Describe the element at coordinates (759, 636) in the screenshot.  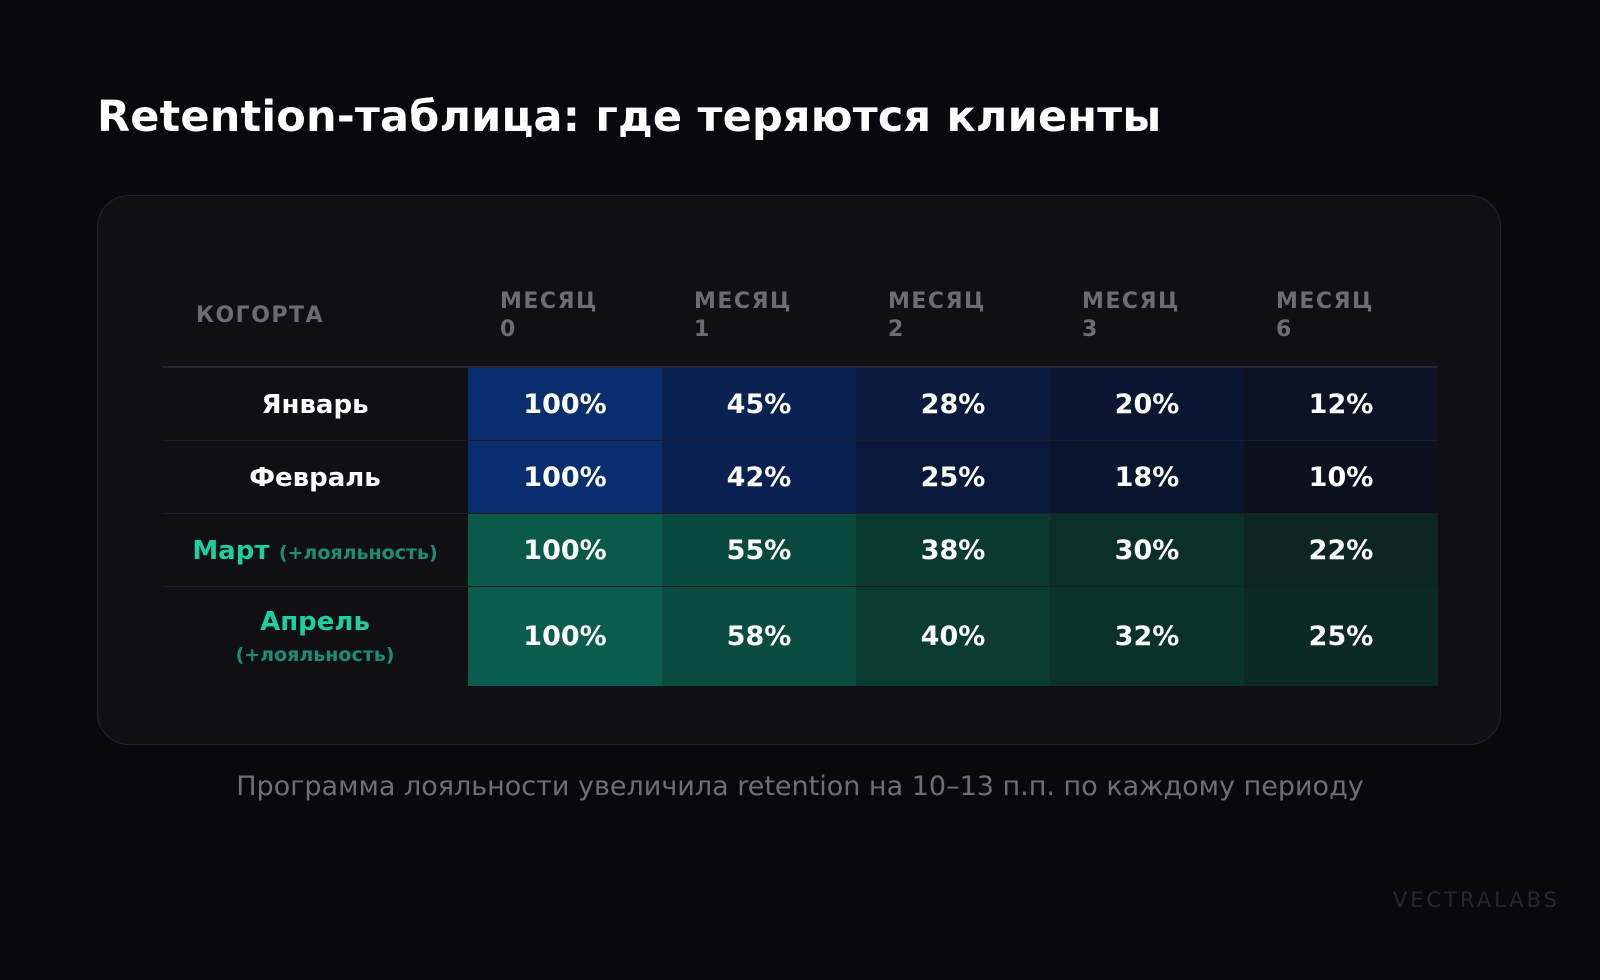
I see `retention-cell: 58%` at that location.